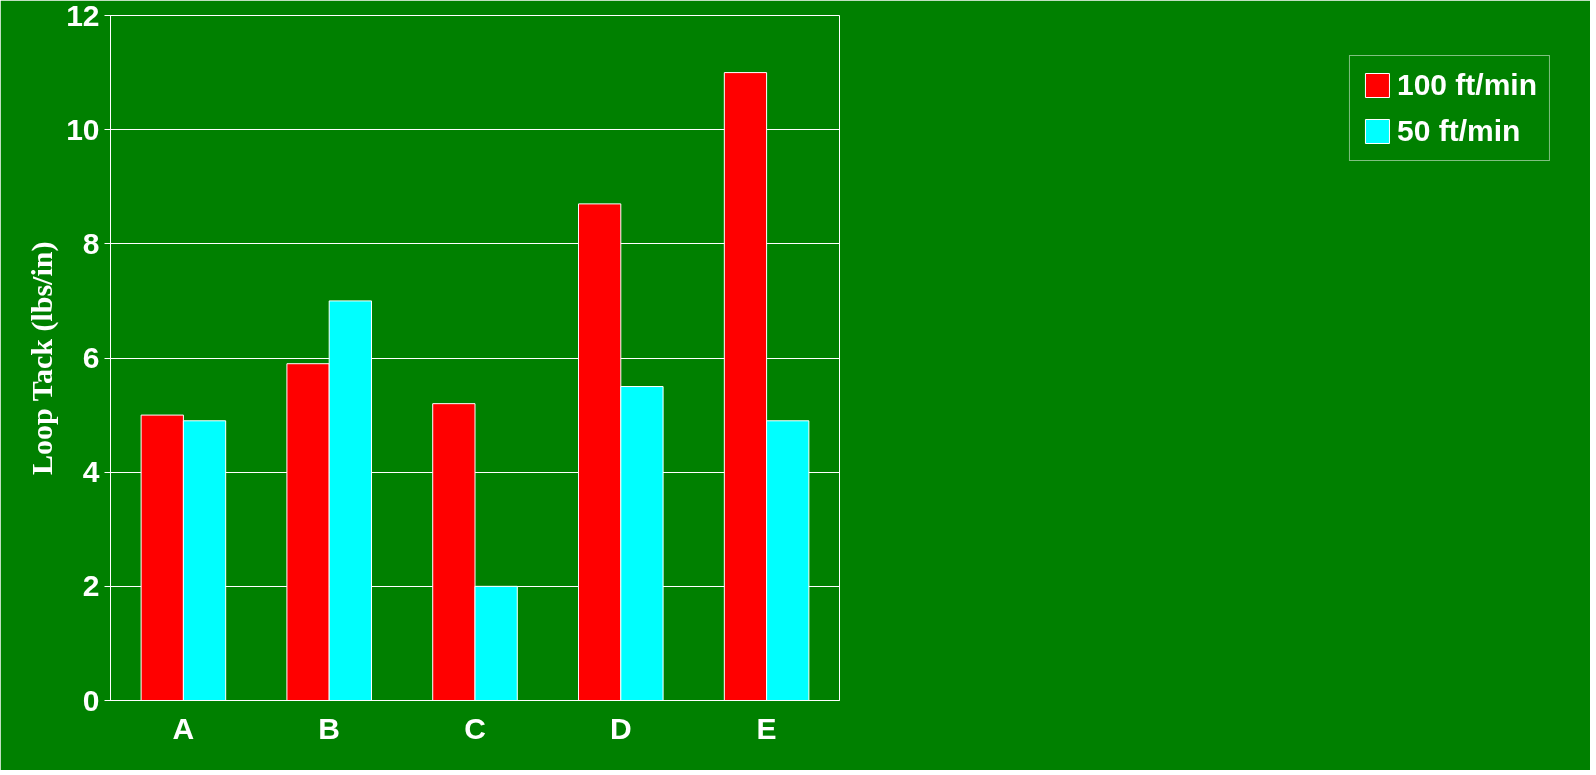 The width and height of the screenshot is (1596, 775). Describe the element at coordinates (91, 700) in the screenshot. I see `y-tick-label: 0` at that location.